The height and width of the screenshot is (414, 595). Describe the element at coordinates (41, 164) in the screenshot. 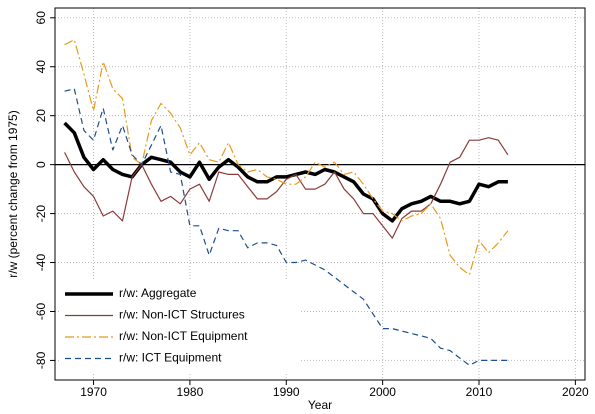

I see `y-tick-label: 0` at that location.